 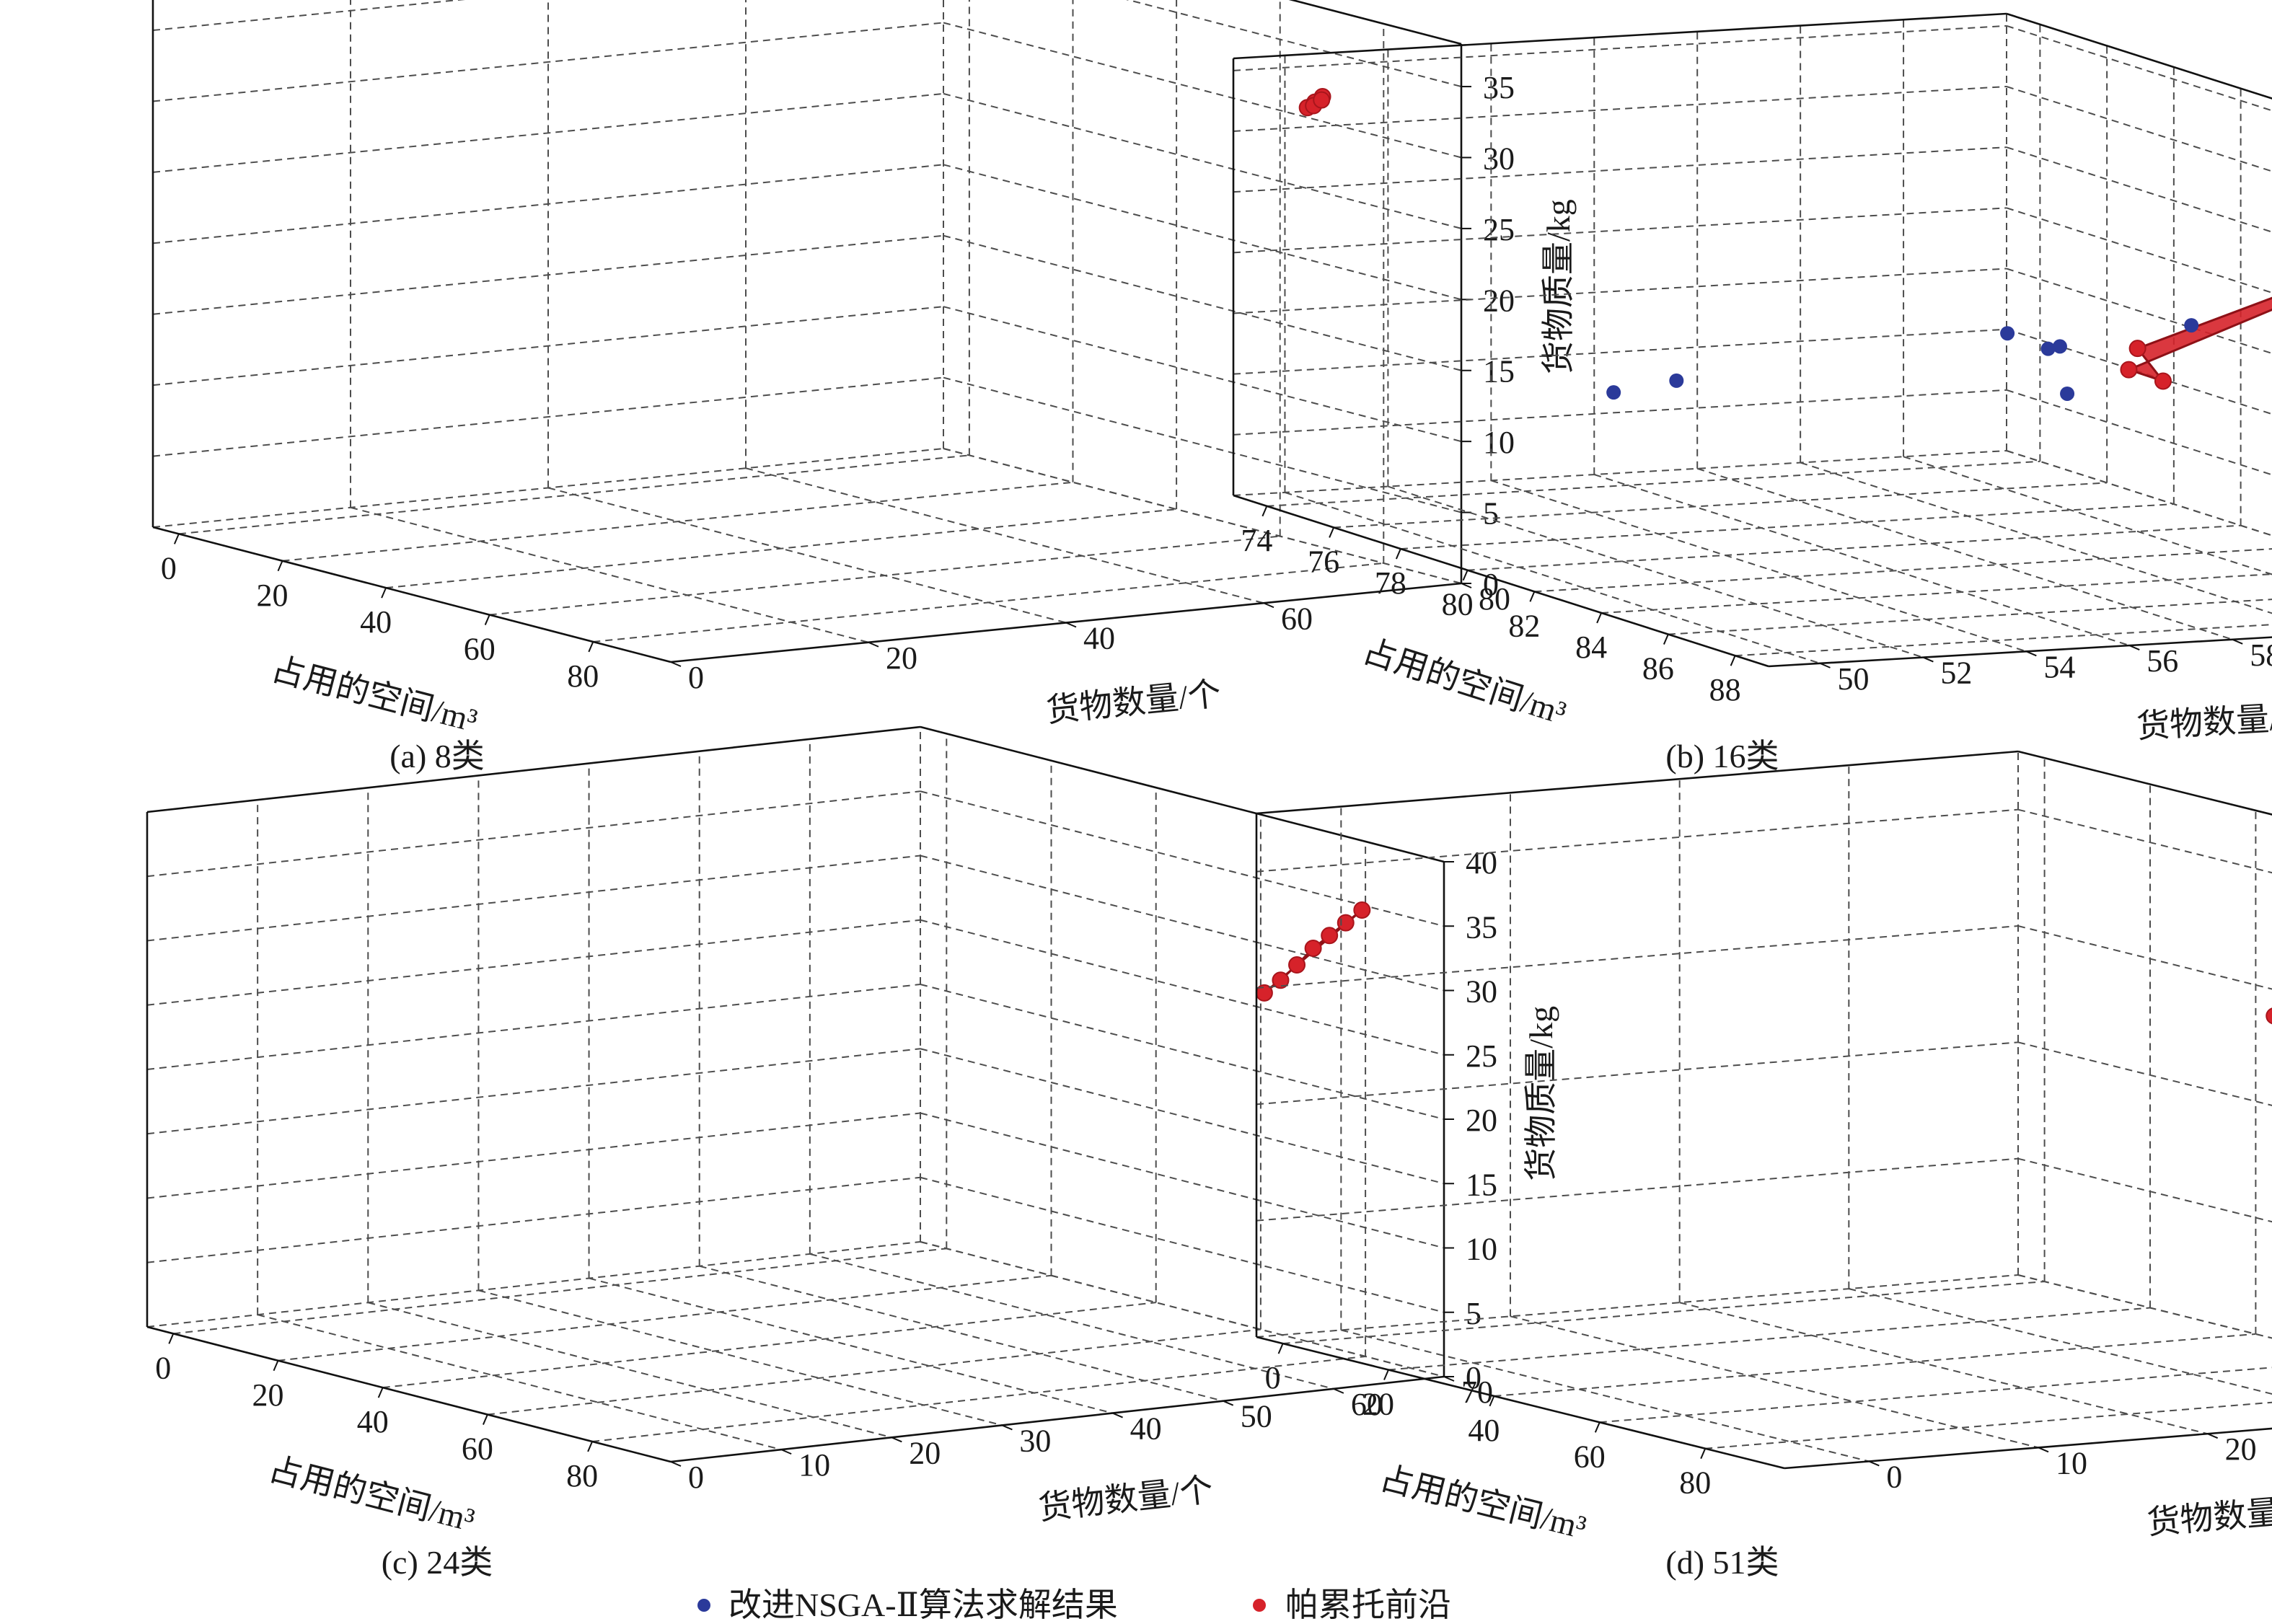 What do you see at coordinates (1256, 540) in the screenshot?
I see `x-tick-label: 74` at bounding box center [1256, 540].